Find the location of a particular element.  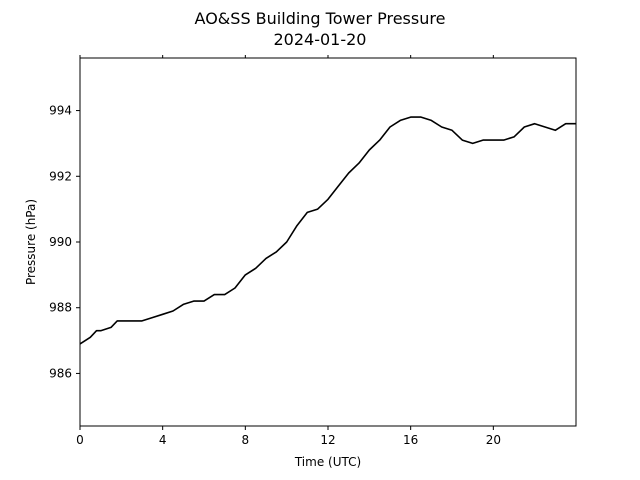

x-tick-label: 20 is located at coordinates (493, 440).